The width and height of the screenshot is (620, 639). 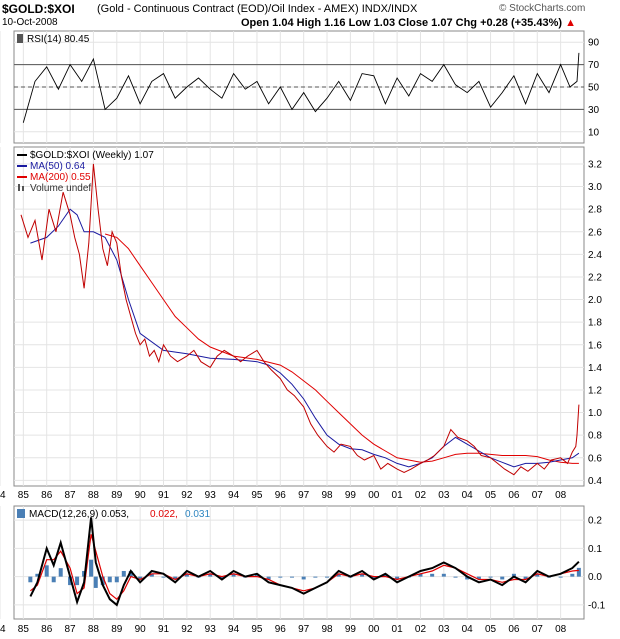 I want to click on macd-legend-label: MACD(12,26,9) 0.053,, so click(x=79, y=514).